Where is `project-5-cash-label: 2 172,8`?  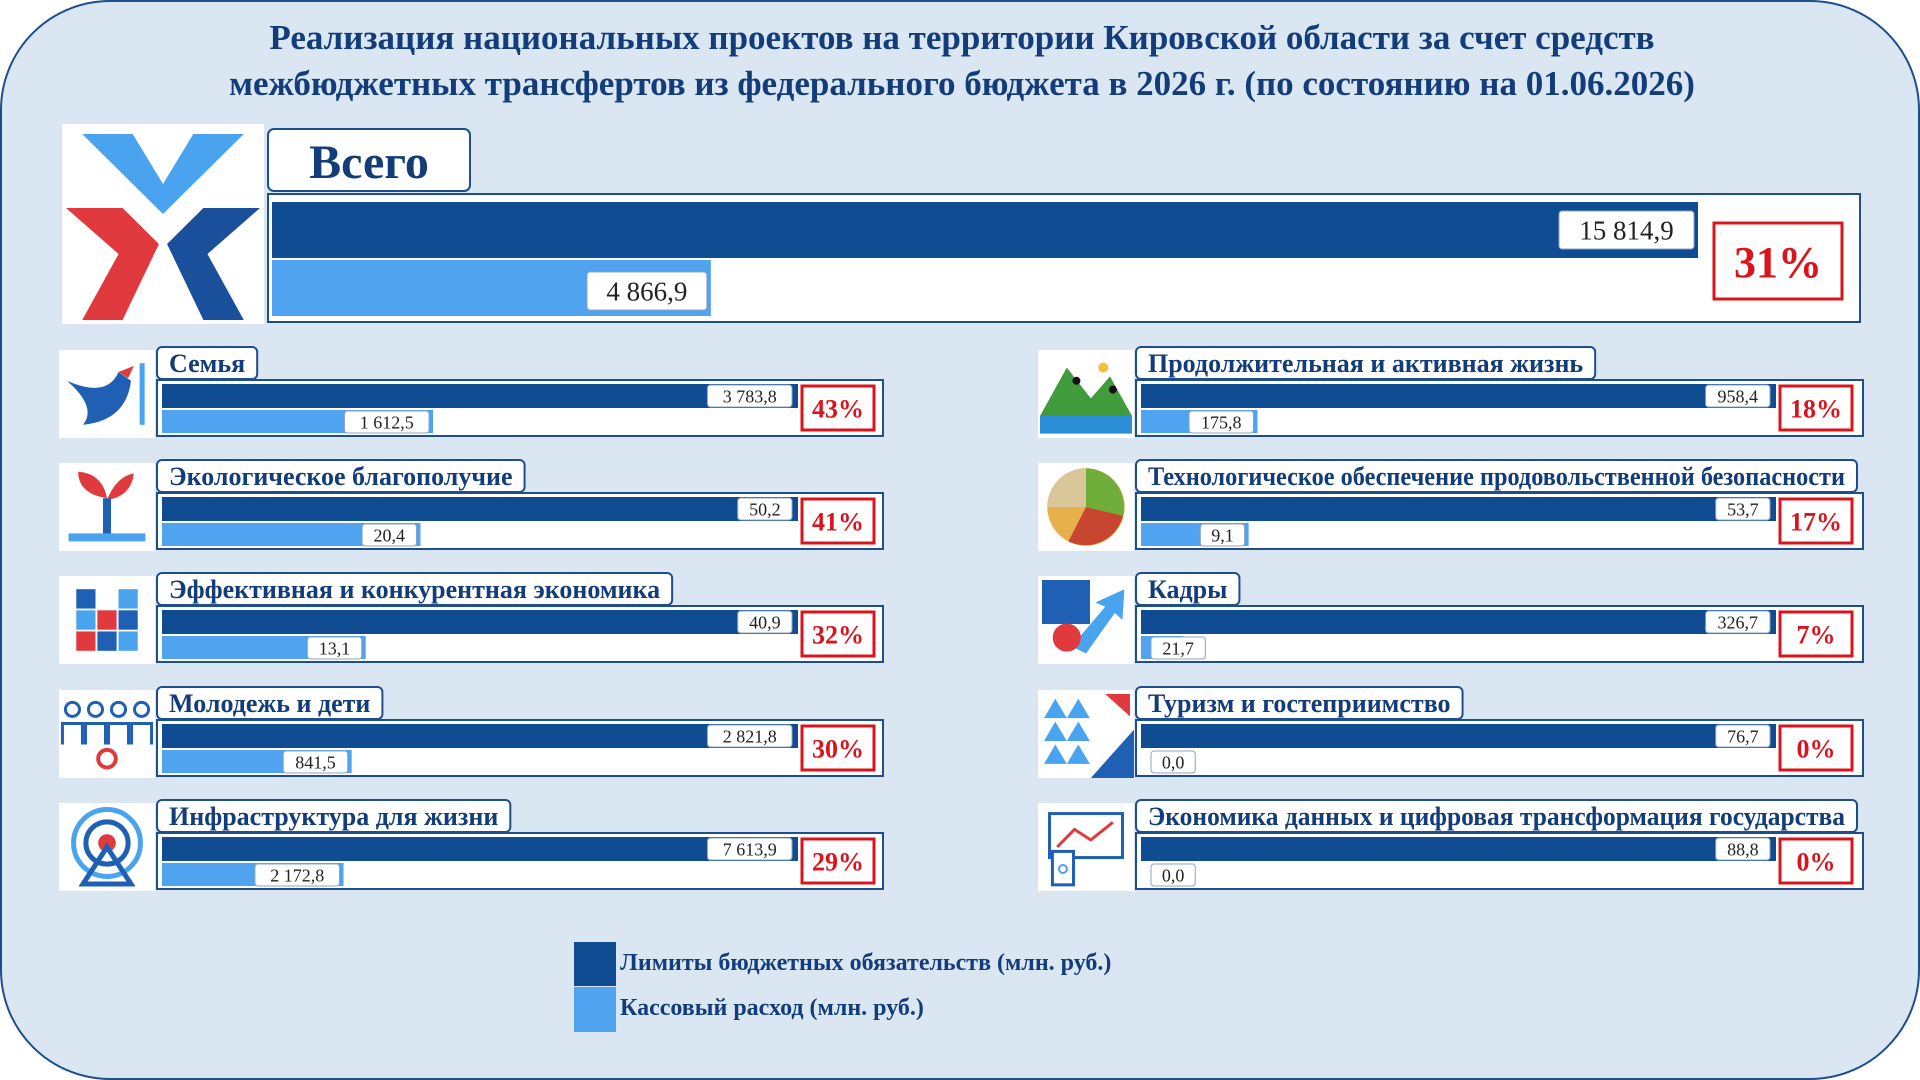 project-5-cash-label: 2 172,8 is located at coordinates (297, 875).